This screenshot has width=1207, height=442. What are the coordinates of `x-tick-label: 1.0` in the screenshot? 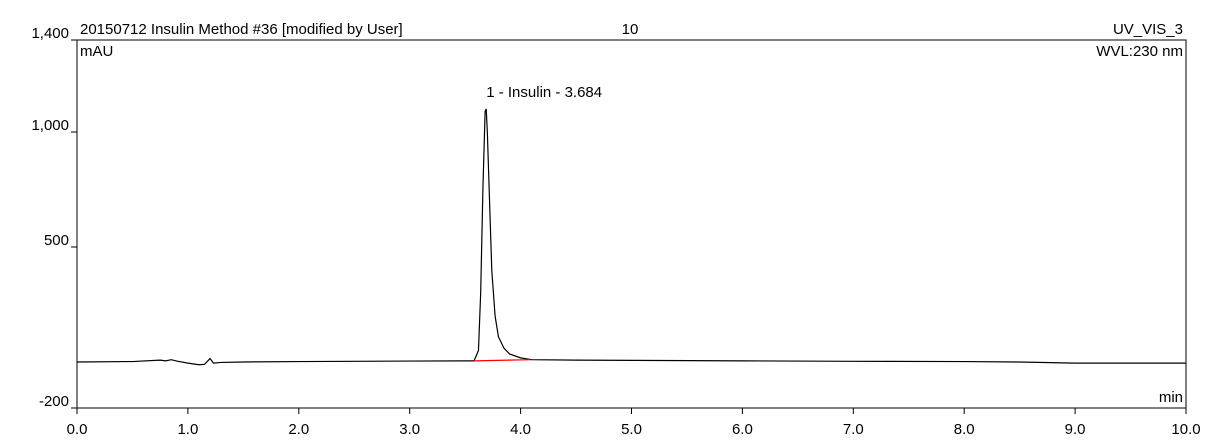 It's located at (187, 429).